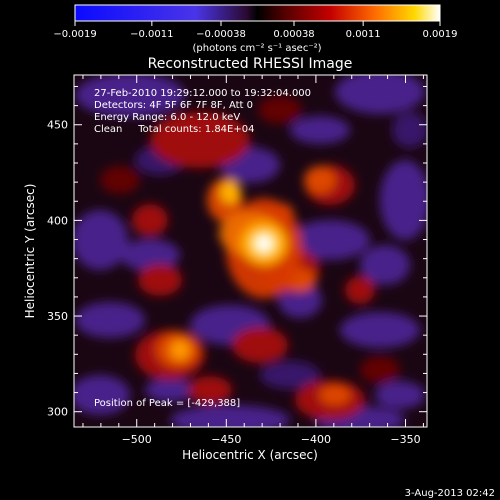  What do you see at coordinates (74, 34) in the screenshot?
I see `colorbar-tick-label: −0.0019` at bounding box center [74, 34].